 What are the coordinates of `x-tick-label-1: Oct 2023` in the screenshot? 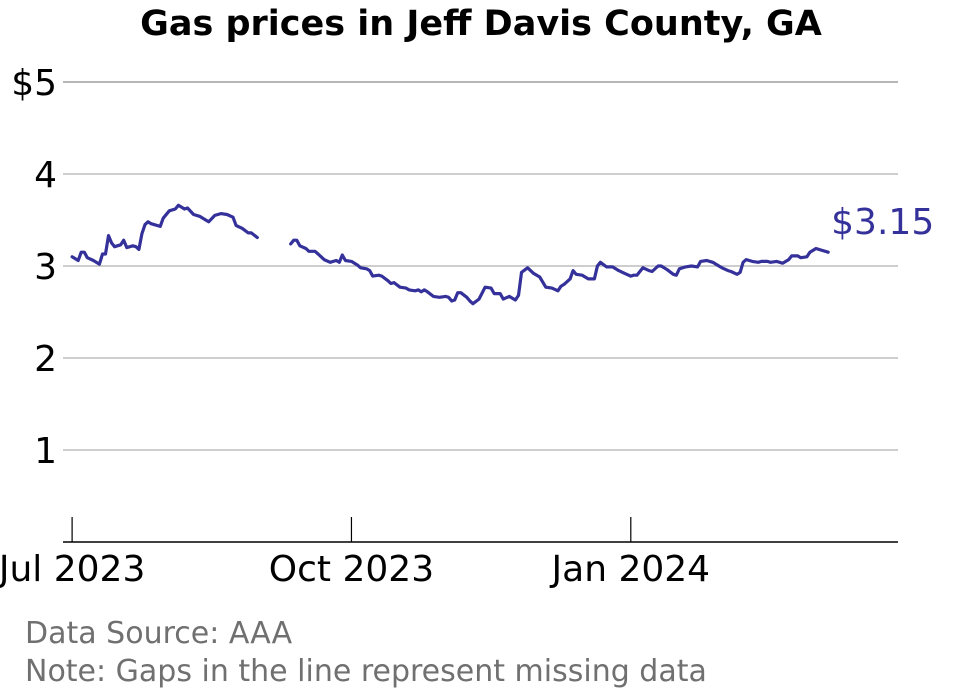 It's located at (351, 569).